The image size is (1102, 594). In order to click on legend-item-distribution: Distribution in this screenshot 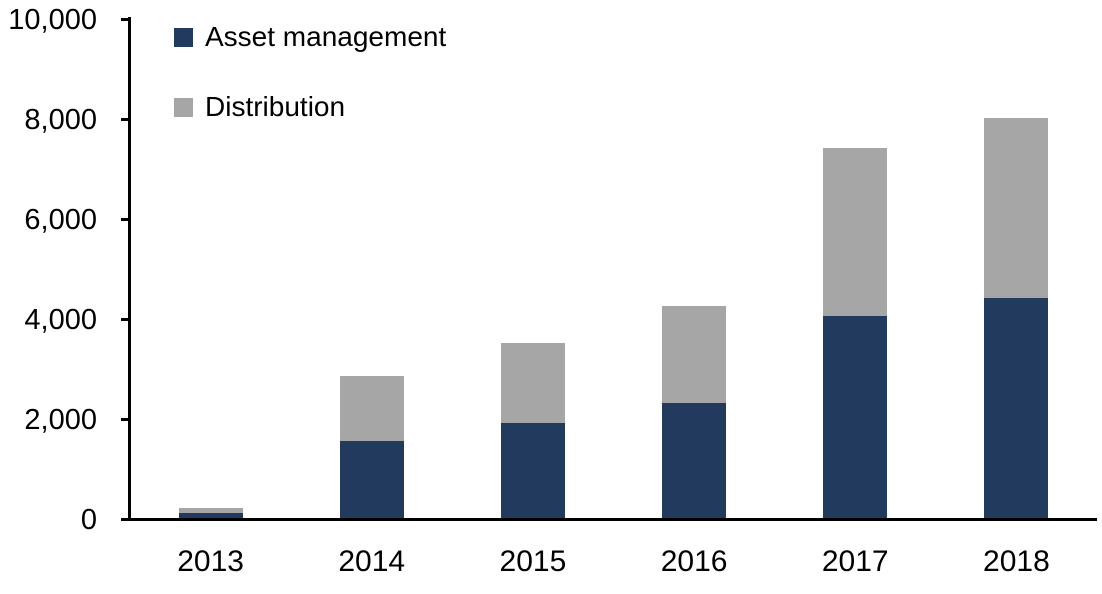, I will do `click(310, 107)`.